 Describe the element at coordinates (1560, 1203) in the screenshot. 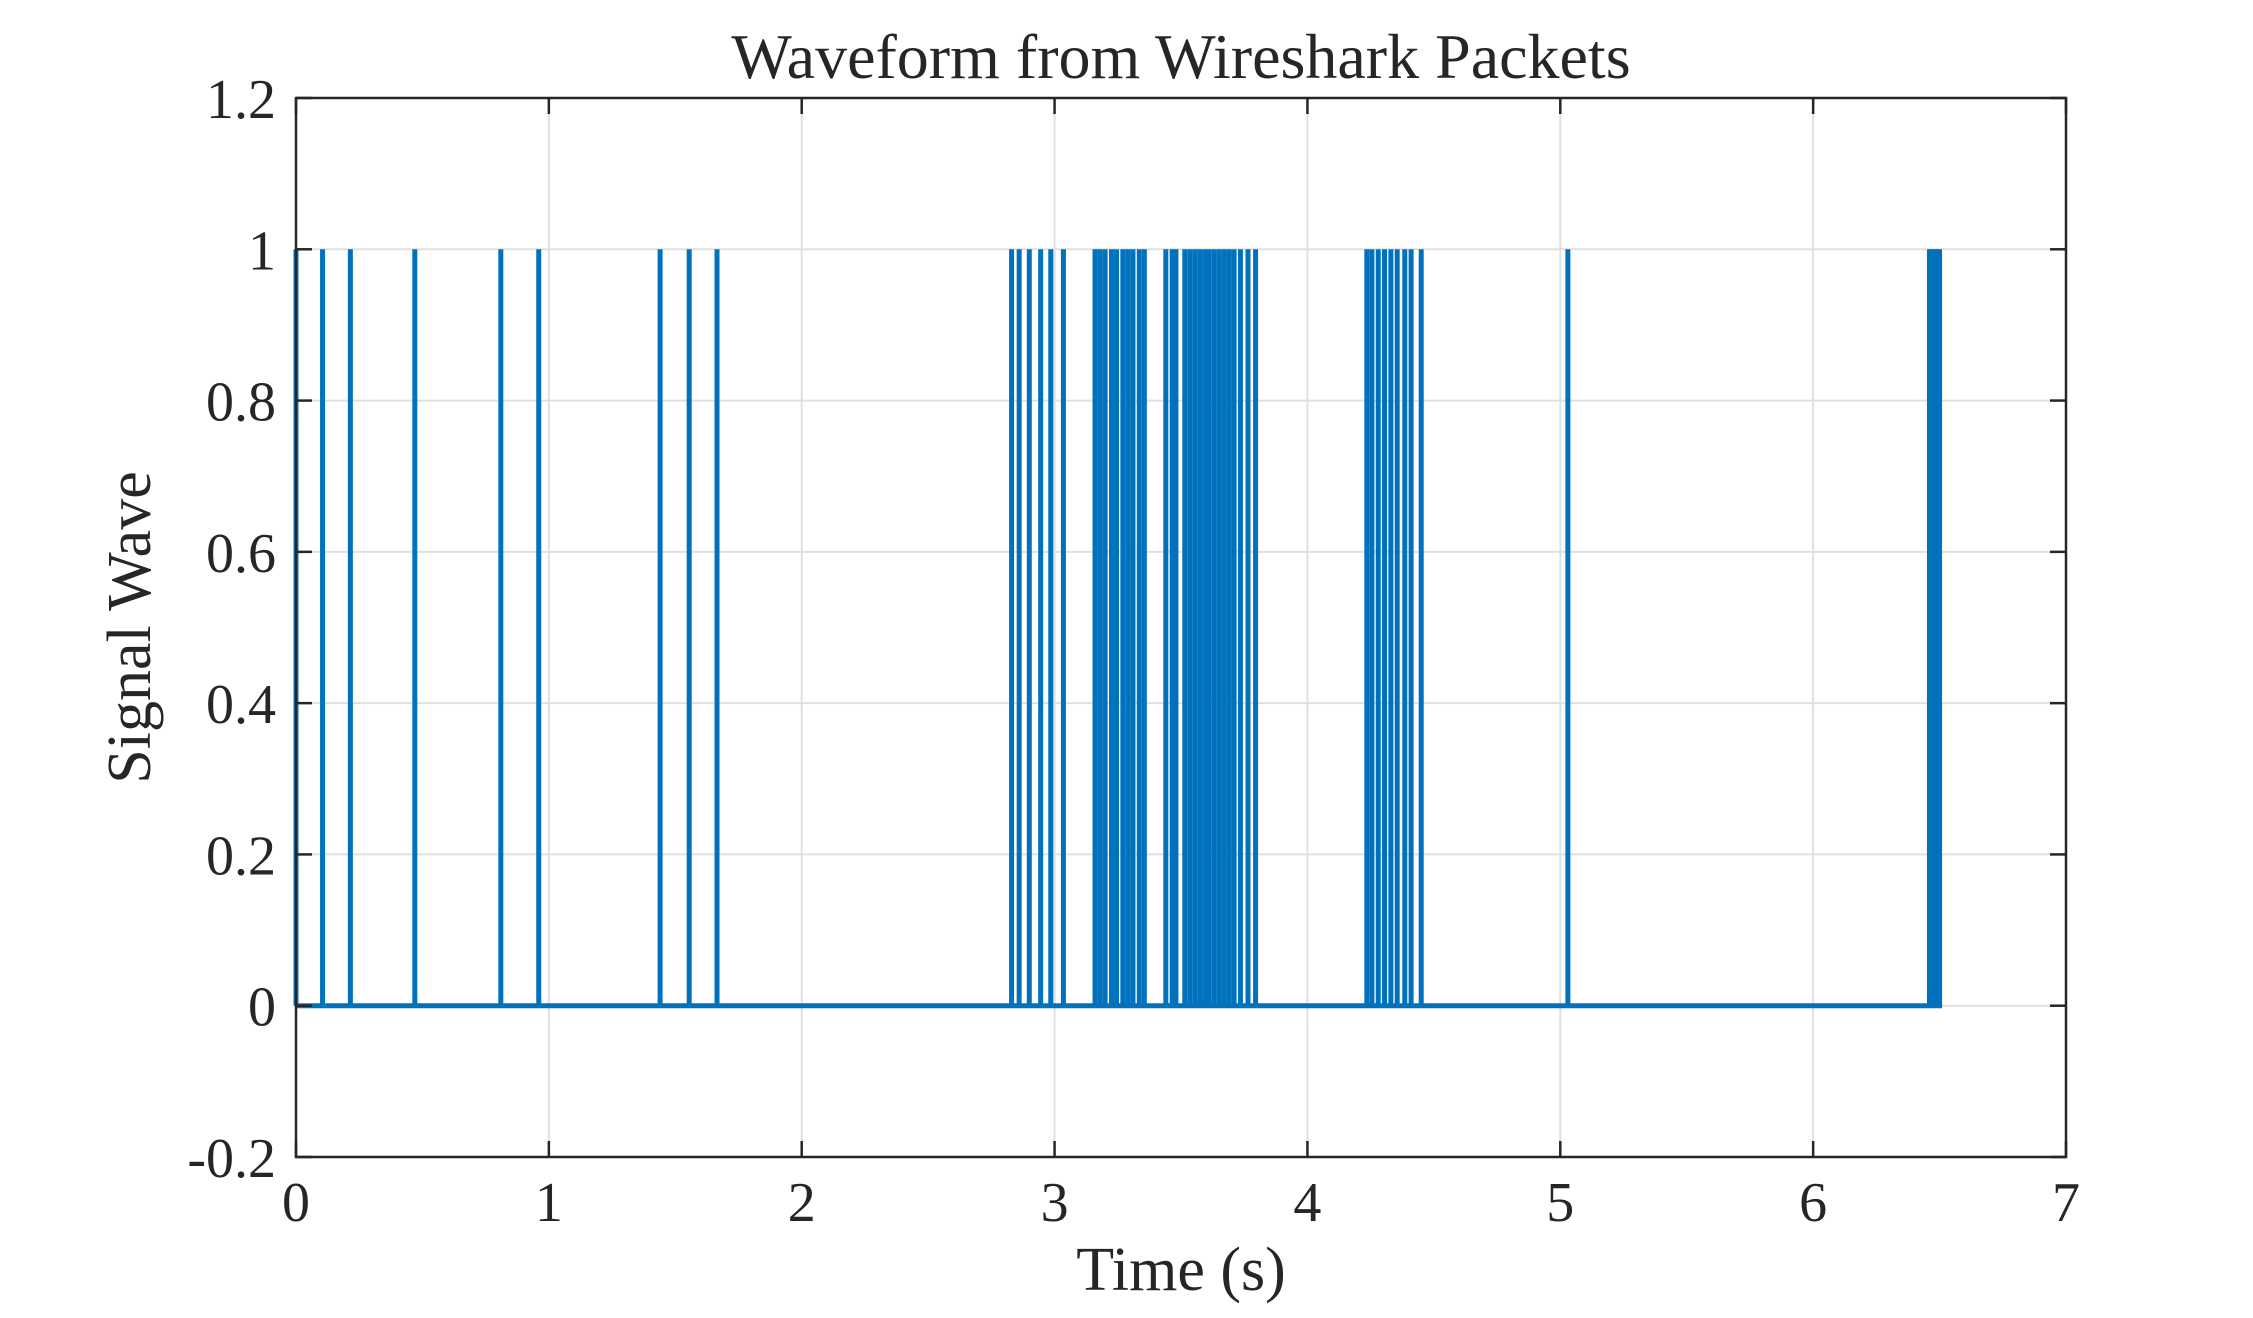

I see `x-tick-label: 5` at that location.